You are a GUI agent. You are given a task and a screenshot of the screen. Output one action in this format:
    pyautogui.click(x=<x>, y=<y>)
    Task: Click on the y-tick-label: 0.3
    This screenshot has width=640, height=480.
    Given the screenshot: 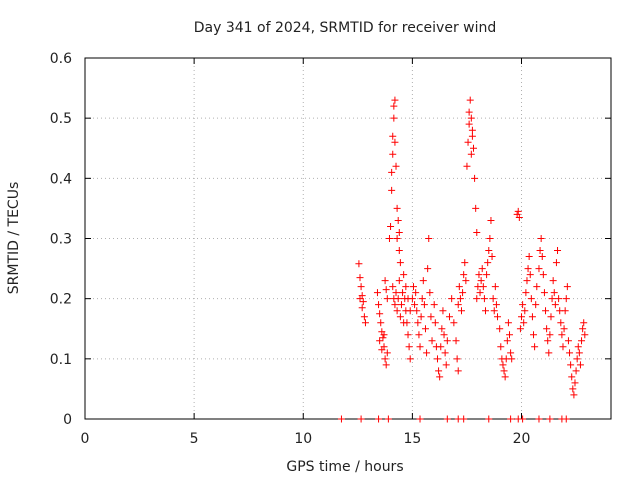 What is the action you would take?
    pyautogui.click(x=61, y=240)
    